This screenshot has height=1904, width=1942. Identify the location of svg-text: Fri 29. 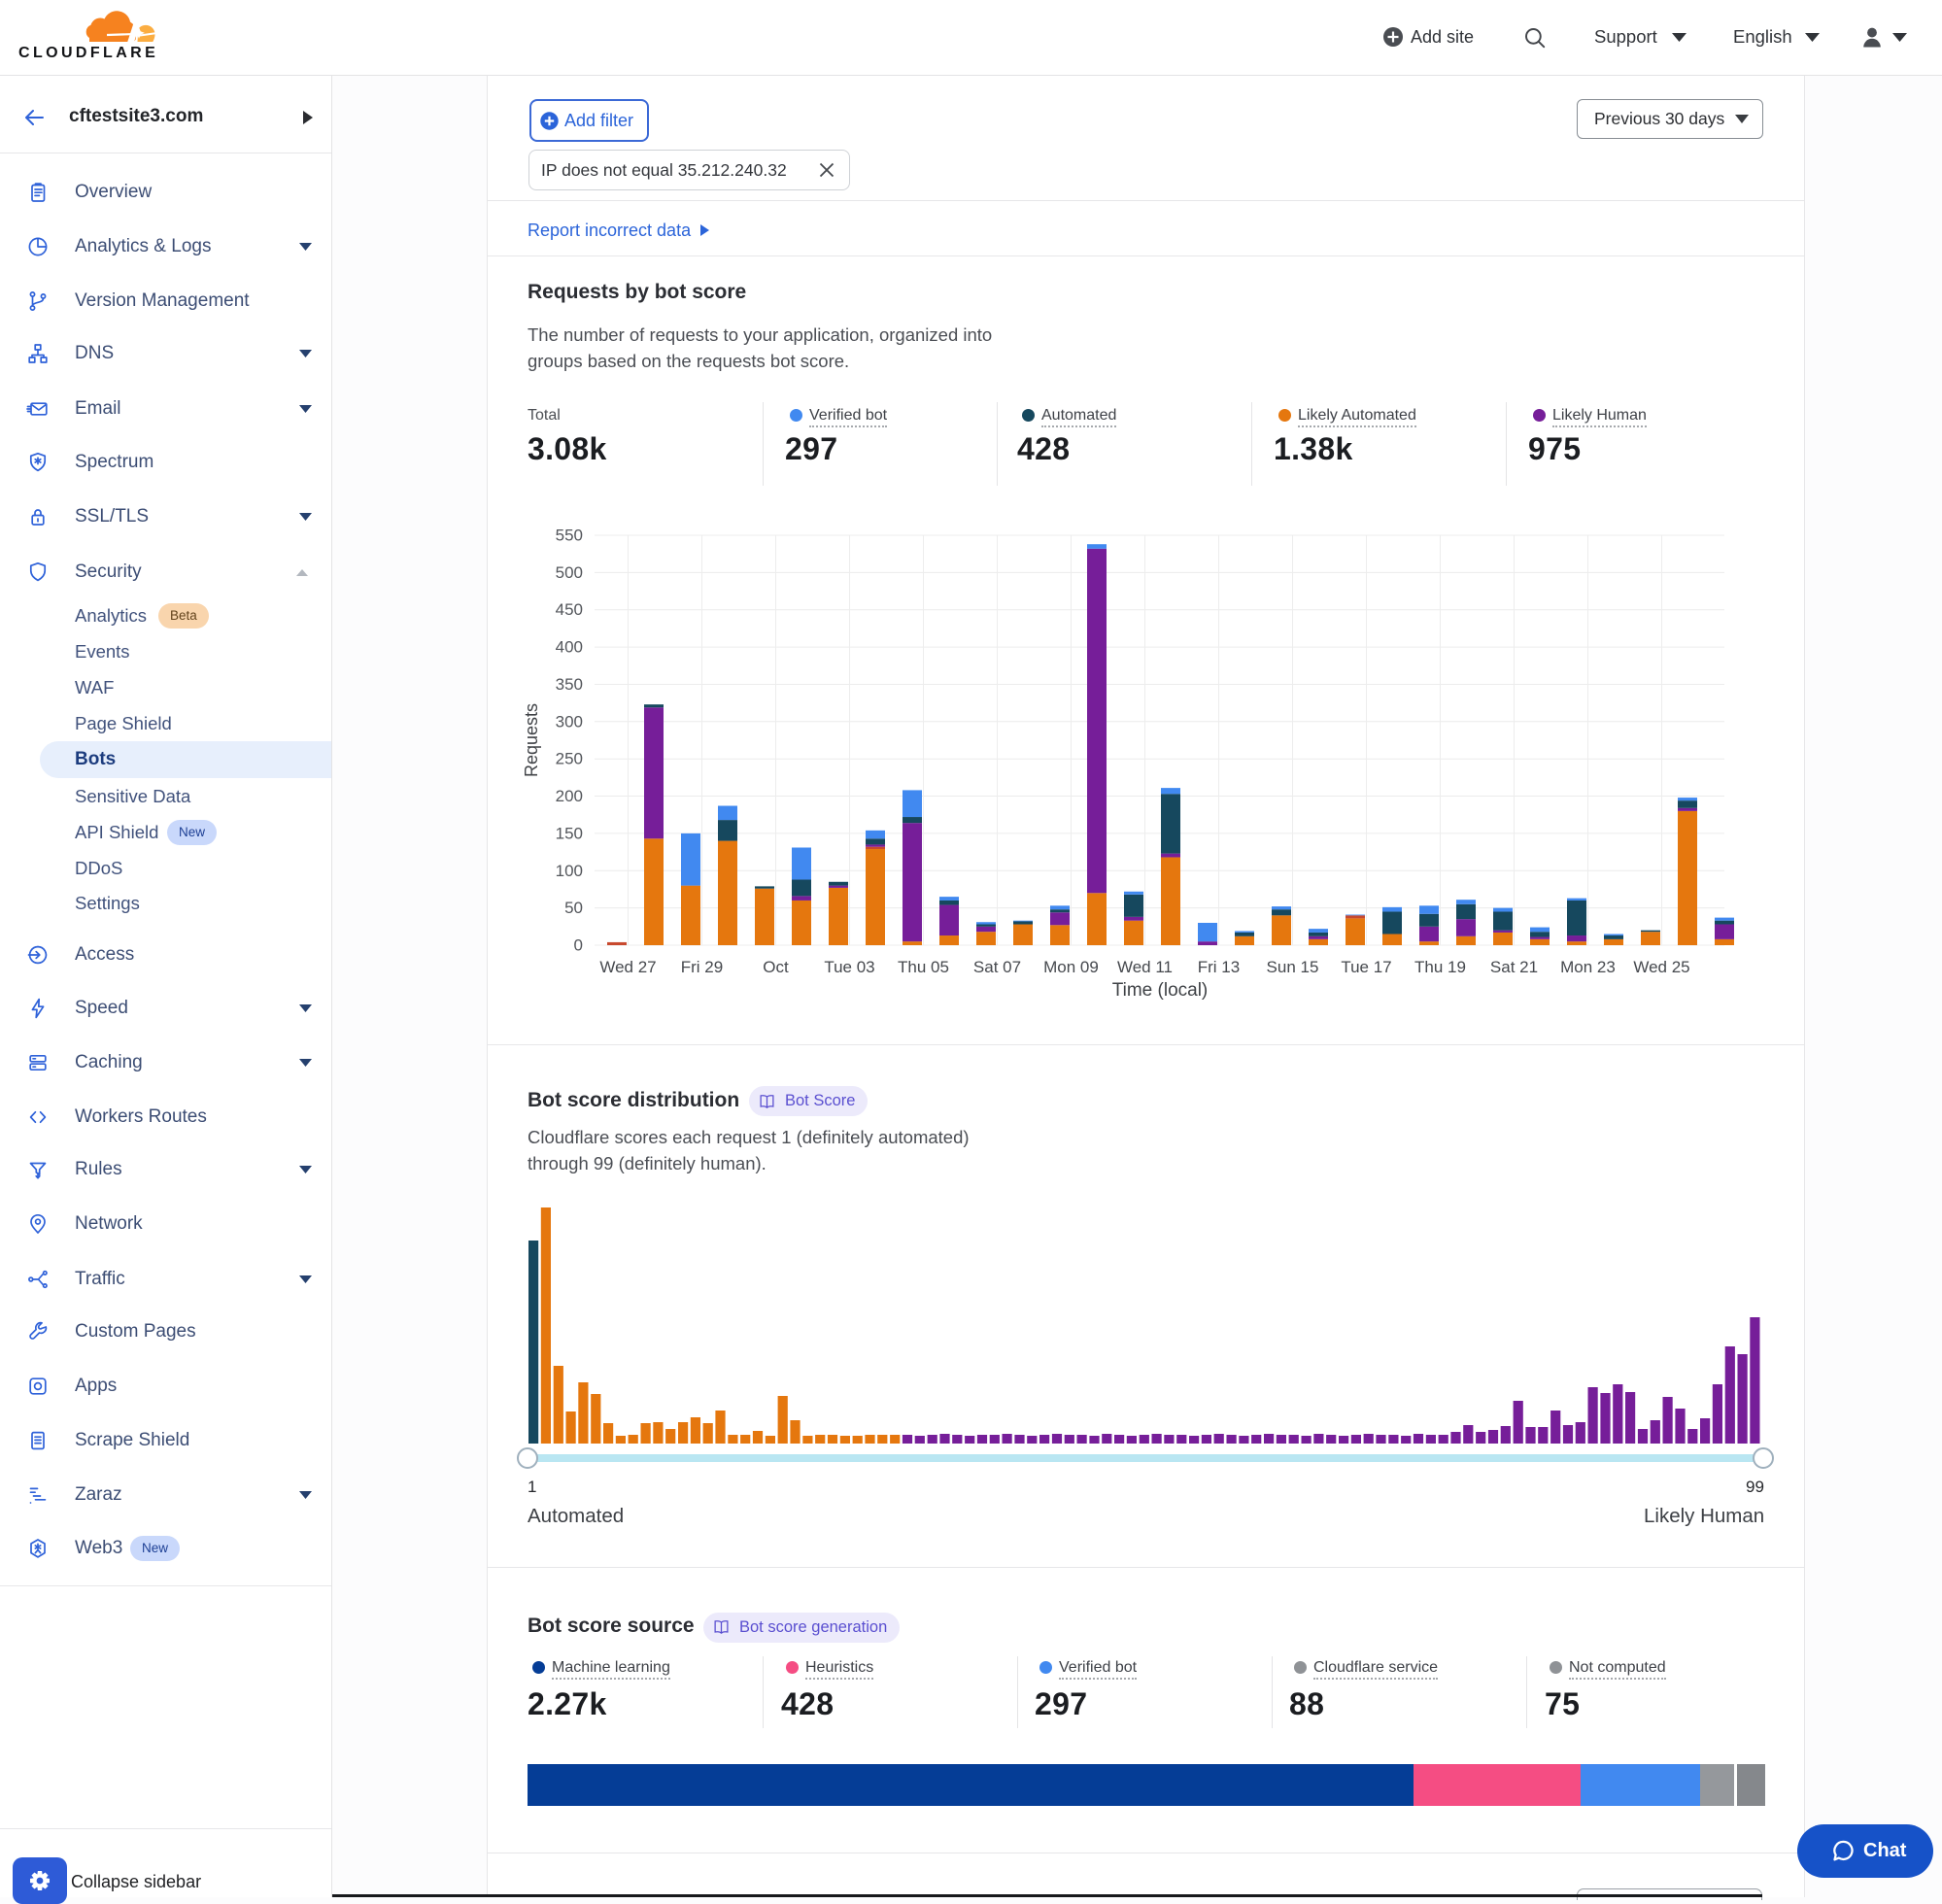
(702, 967).